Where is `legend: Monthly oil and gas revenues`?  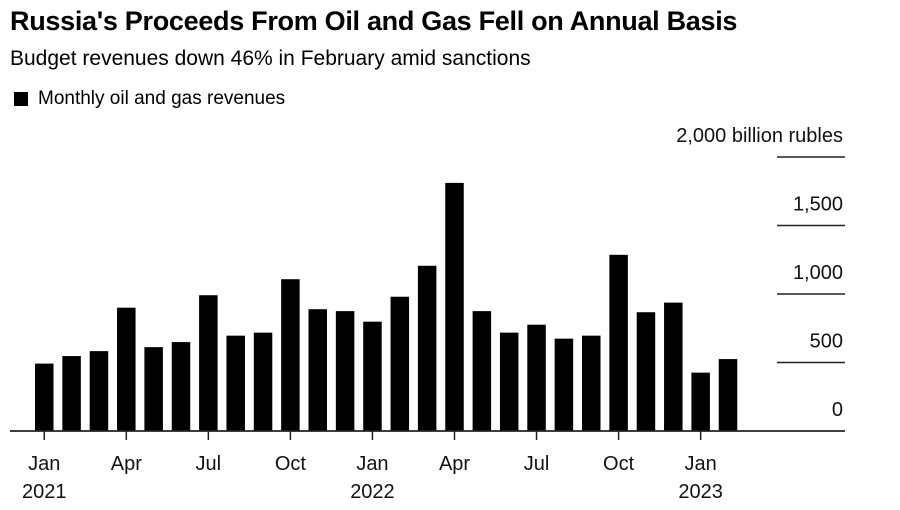
legend: Monthly oil and gas revenues is located at coordinates (149, 99).